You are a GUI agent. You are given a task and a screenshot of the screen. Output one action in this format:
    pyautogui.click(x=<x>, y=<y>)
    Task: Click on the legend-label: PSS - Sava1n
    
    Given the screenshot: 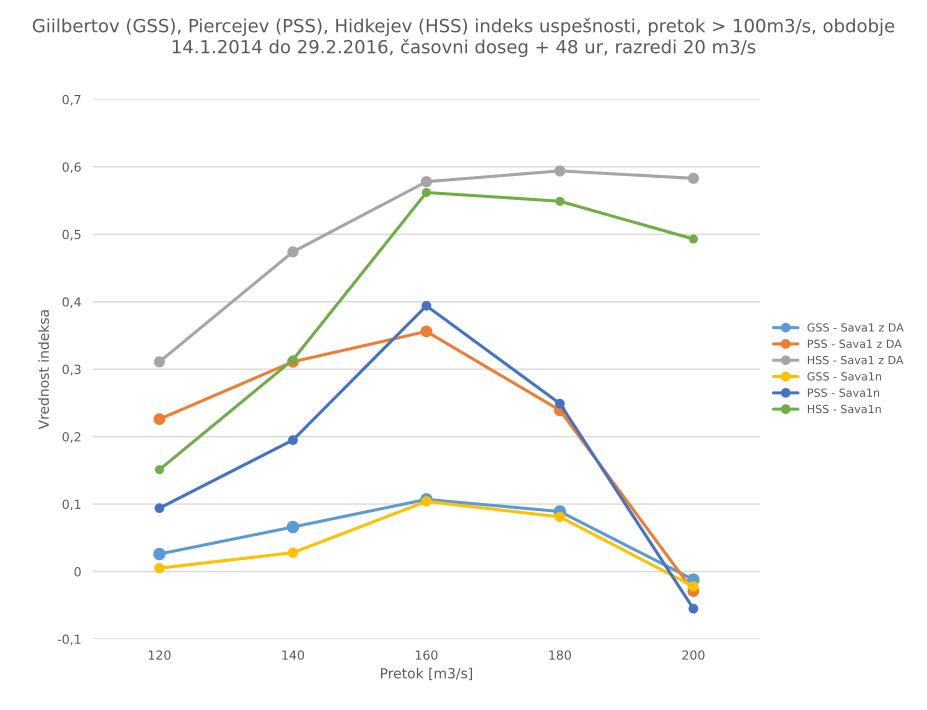 What is the action you would take?
    pyautogui.click(x=844, y=392)
    